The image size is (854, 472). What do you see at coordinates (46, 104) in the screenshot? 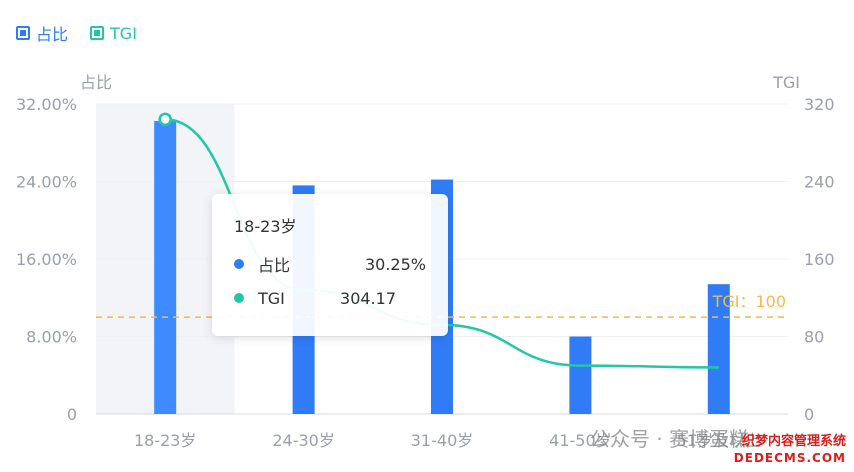
I see `y-left-tick-label: 32.00%` at bounding box center [46, 104].